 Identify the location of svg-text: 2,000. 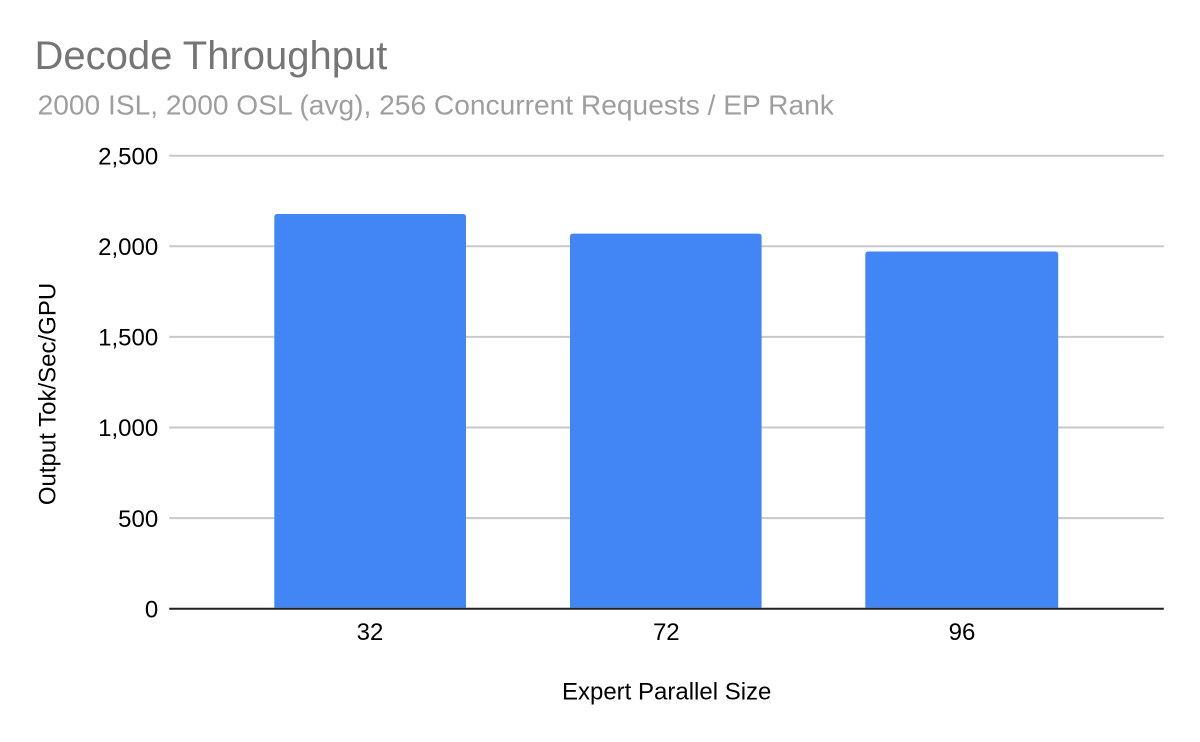
(128, 247).